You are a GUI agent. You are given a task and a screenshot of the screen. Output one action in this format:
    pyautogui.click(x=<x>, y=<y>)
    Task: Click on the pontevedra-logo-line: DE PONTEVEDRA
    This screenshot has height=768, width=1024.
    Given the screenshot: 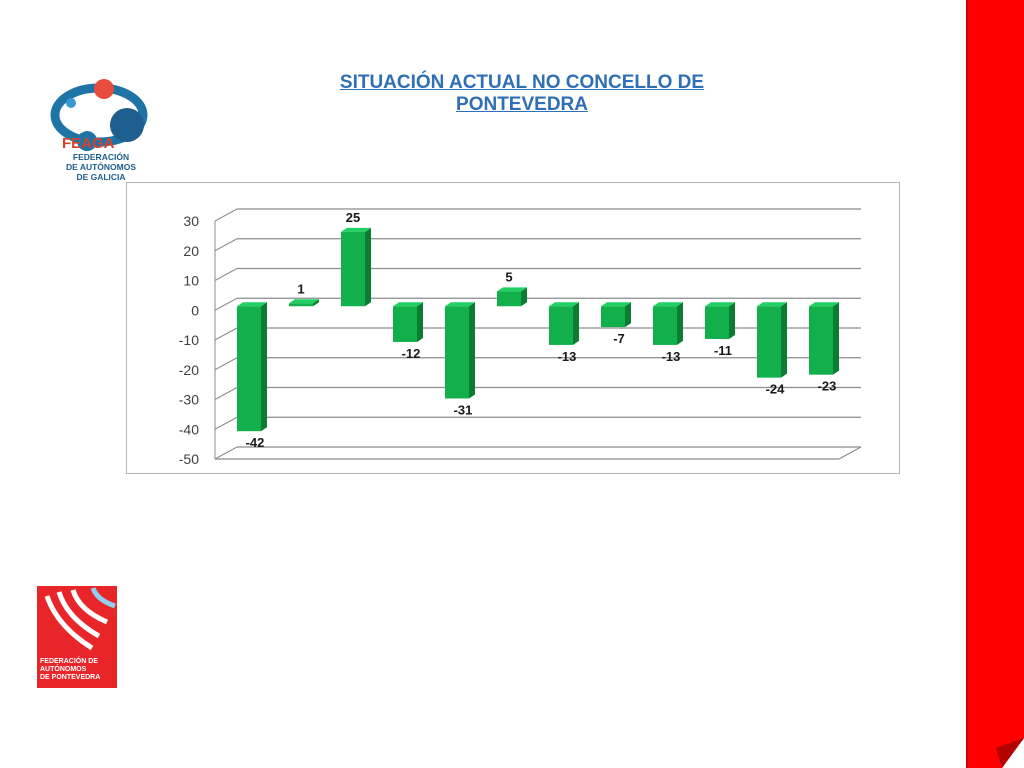 What is the action you would take?
    pyautogui.click(x=70, y=677)
    